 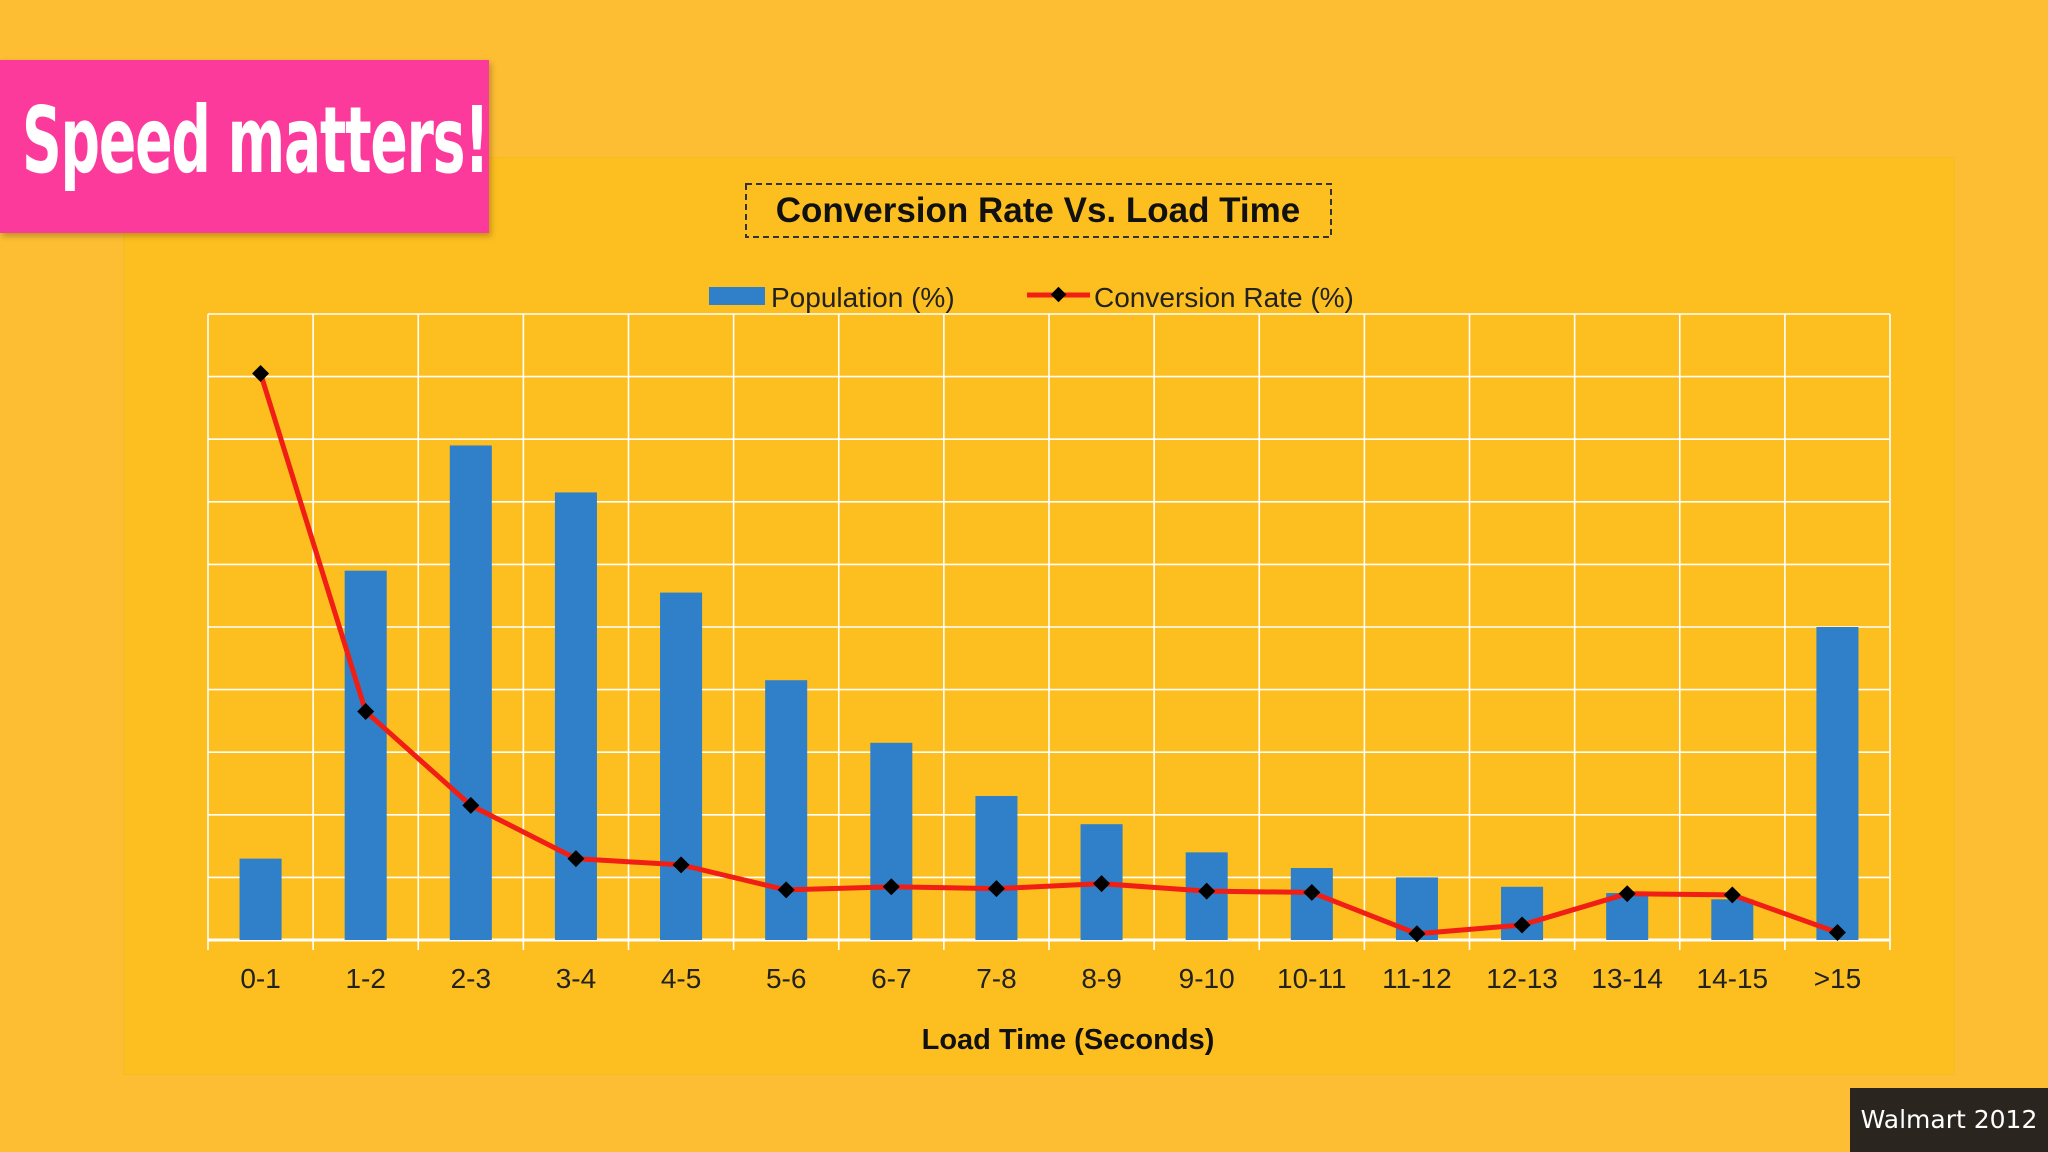 I want to click on x-tick-label: 4-5, so click(x=681, y=978).